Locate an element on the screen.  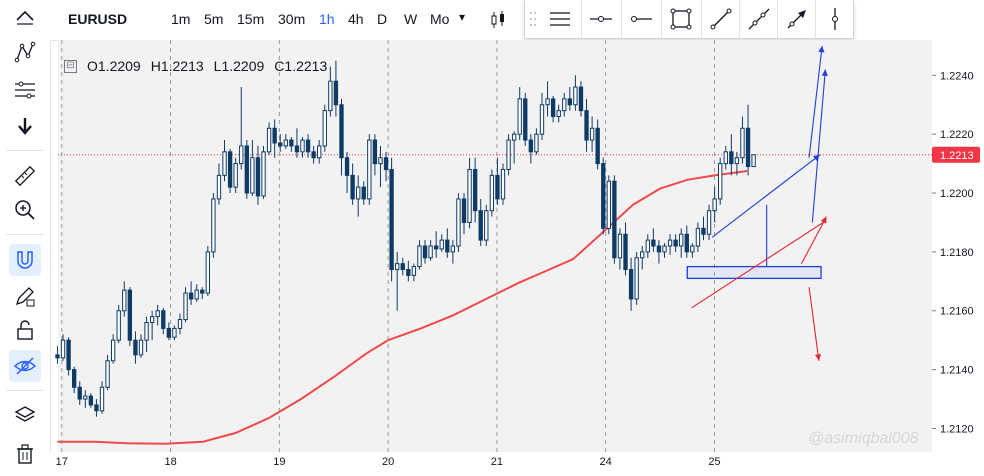
timeframe-15m: 15m is located at coordinates (251, 19).